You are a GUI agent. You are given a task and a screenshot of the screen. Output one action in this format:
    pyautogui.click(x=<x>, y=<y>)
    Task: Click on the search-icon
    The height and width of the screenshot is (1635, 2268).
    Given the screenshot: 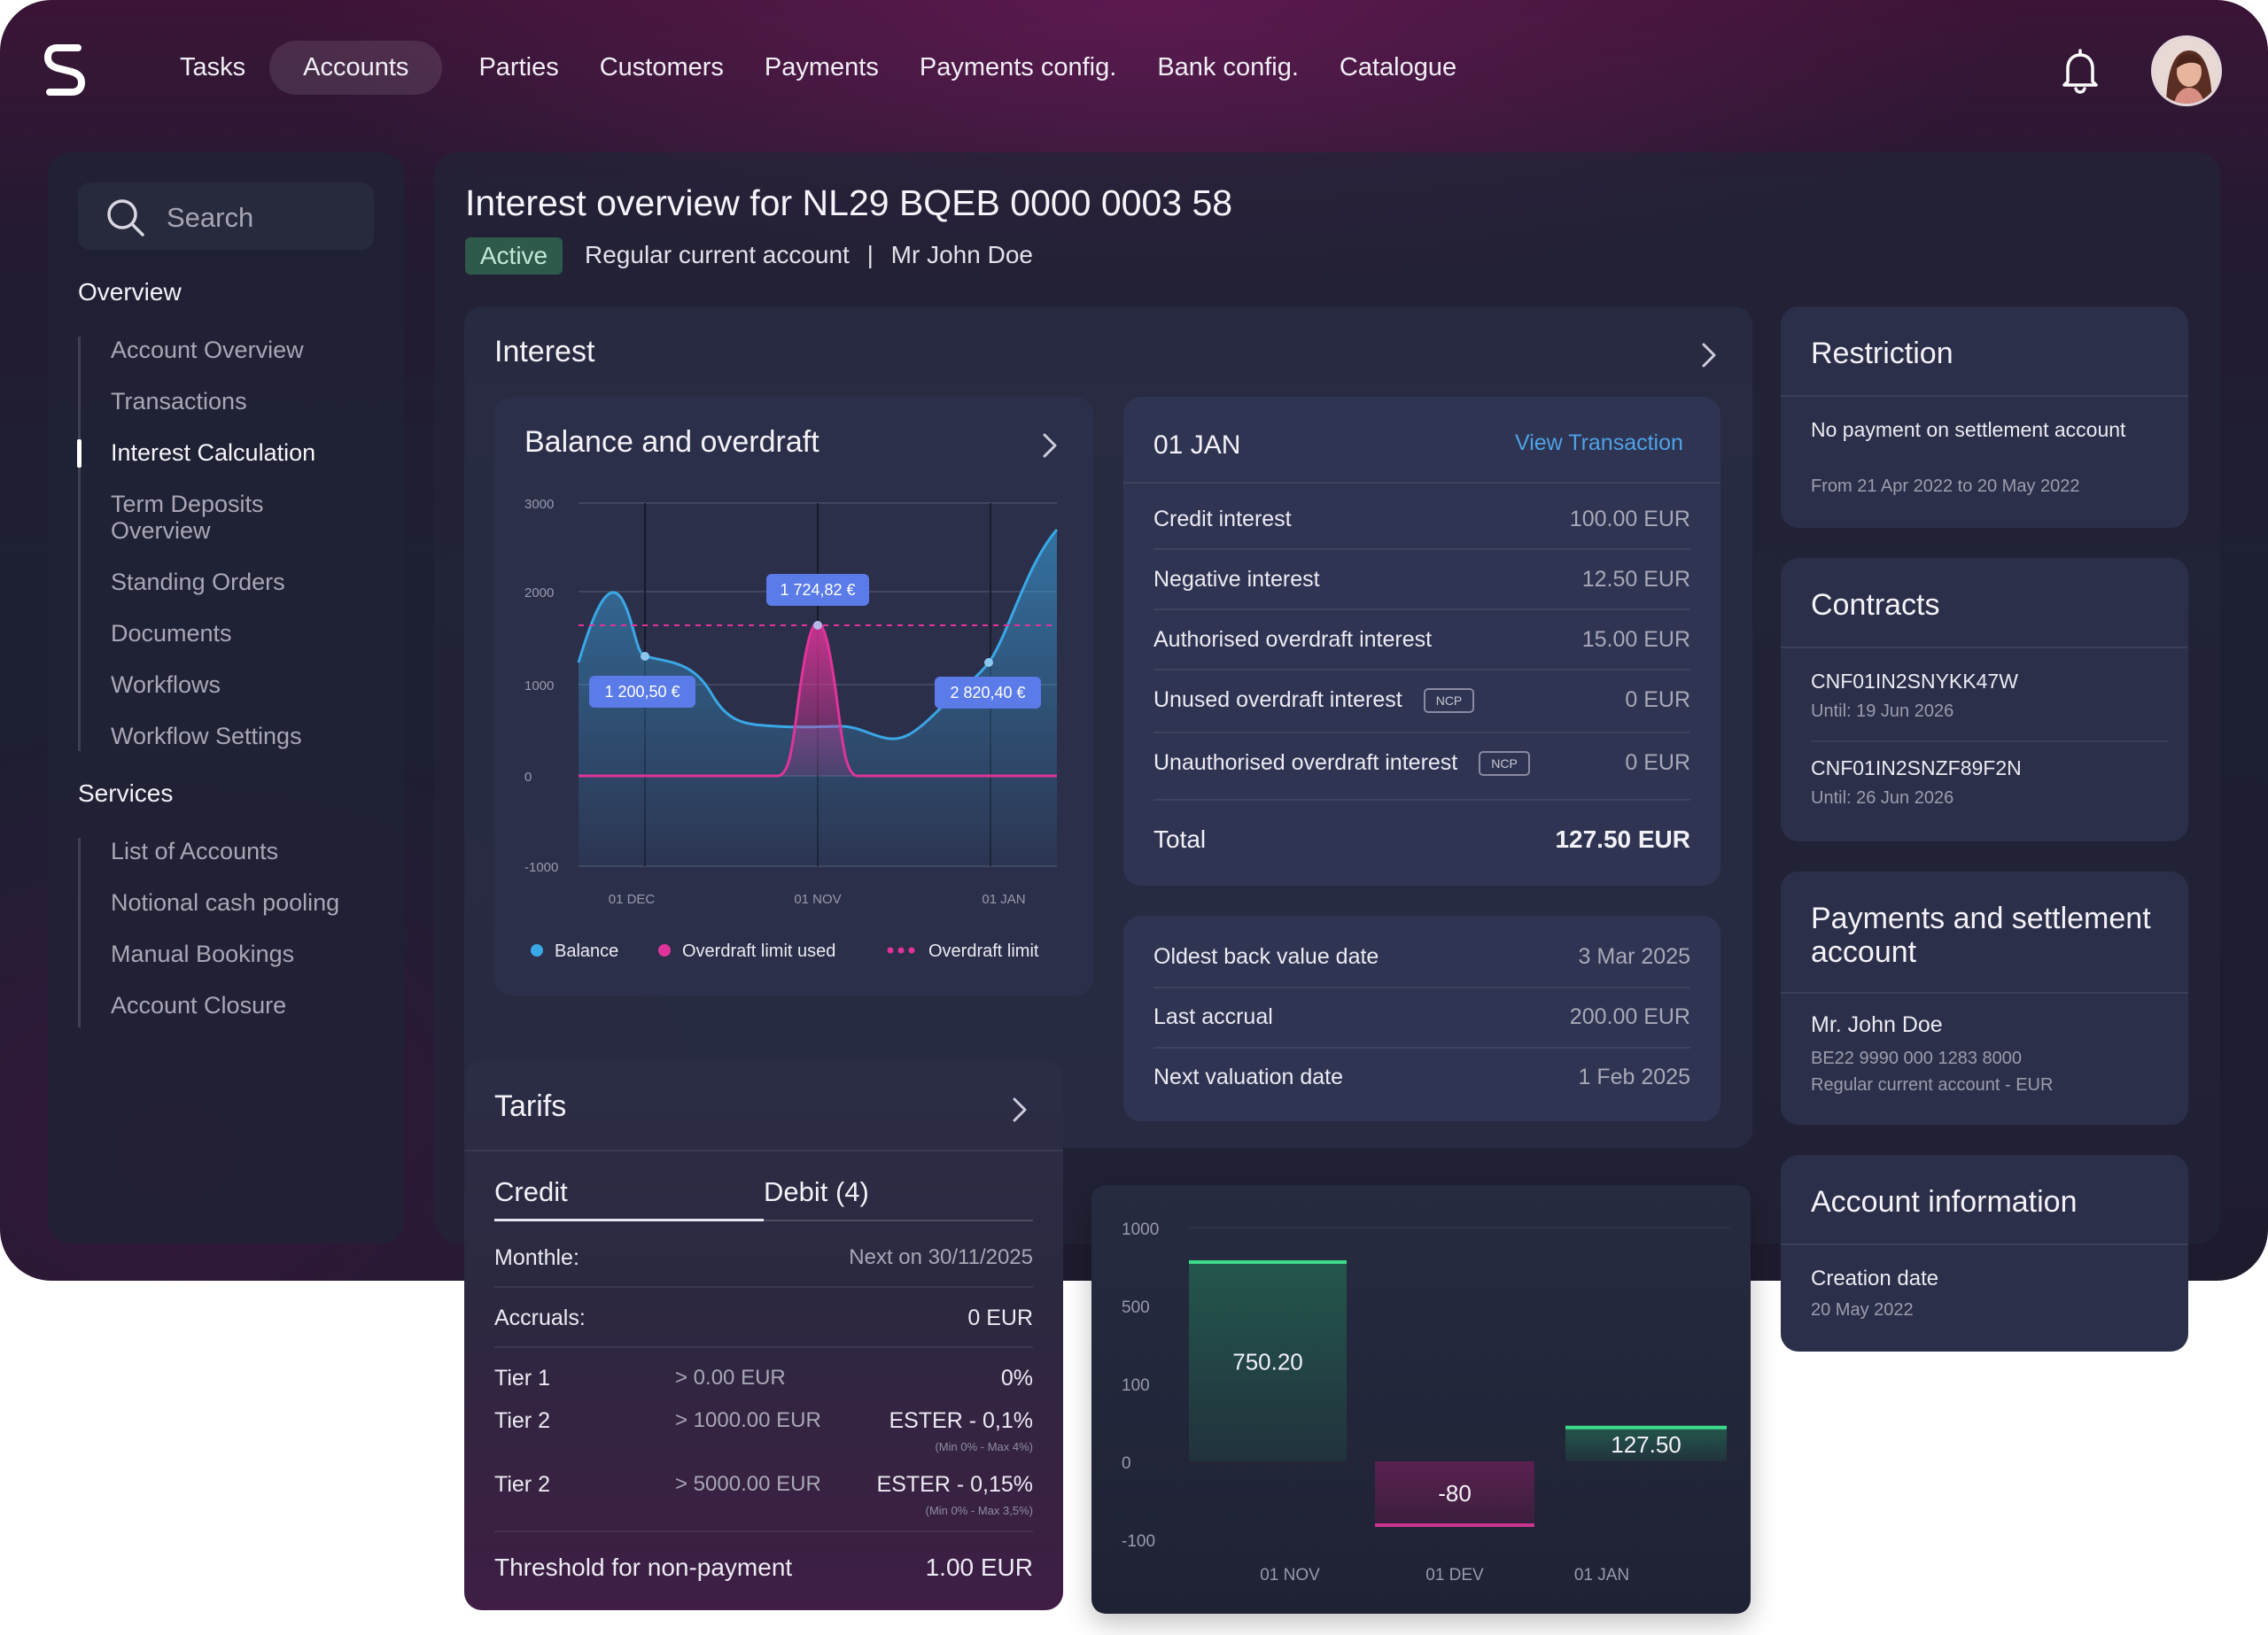 What is the action you would take?
    pyautogui.click(x=125, y=217)
    